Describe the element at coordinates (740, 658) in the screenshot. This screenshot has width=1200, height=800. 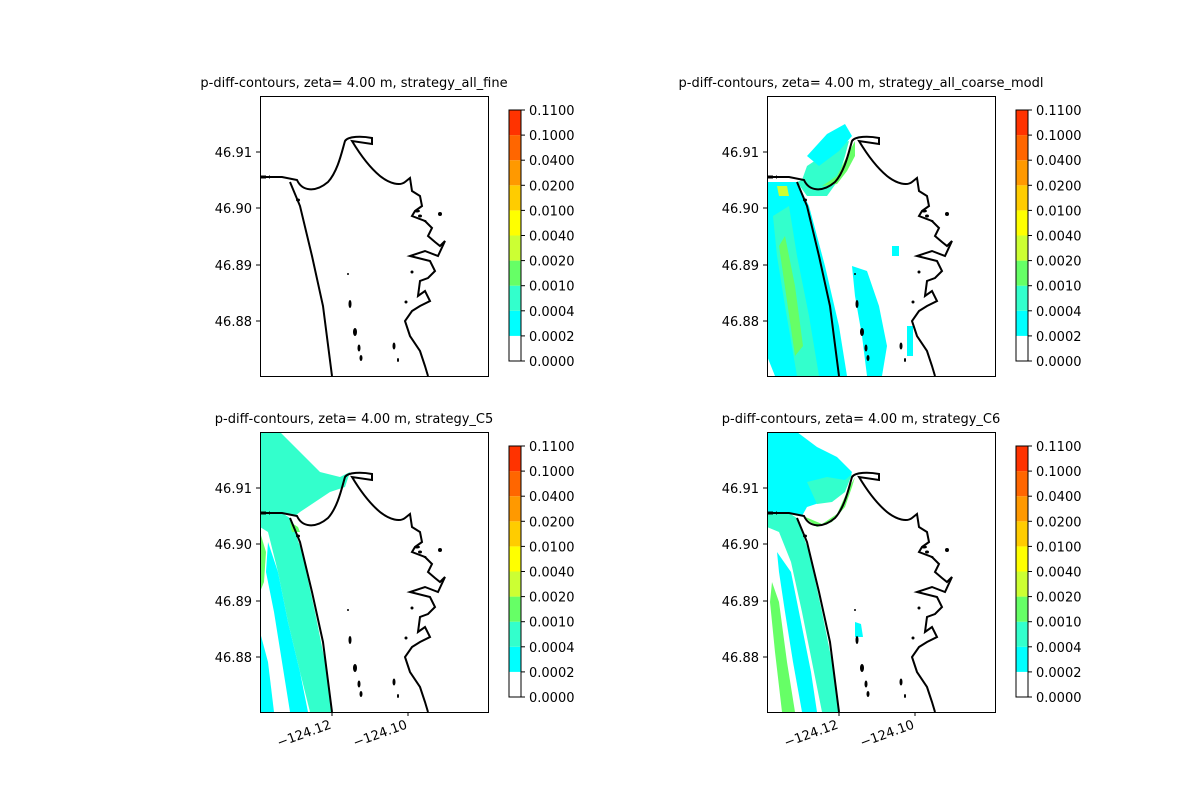
I see `y-tick-label: 46.88` at that location.